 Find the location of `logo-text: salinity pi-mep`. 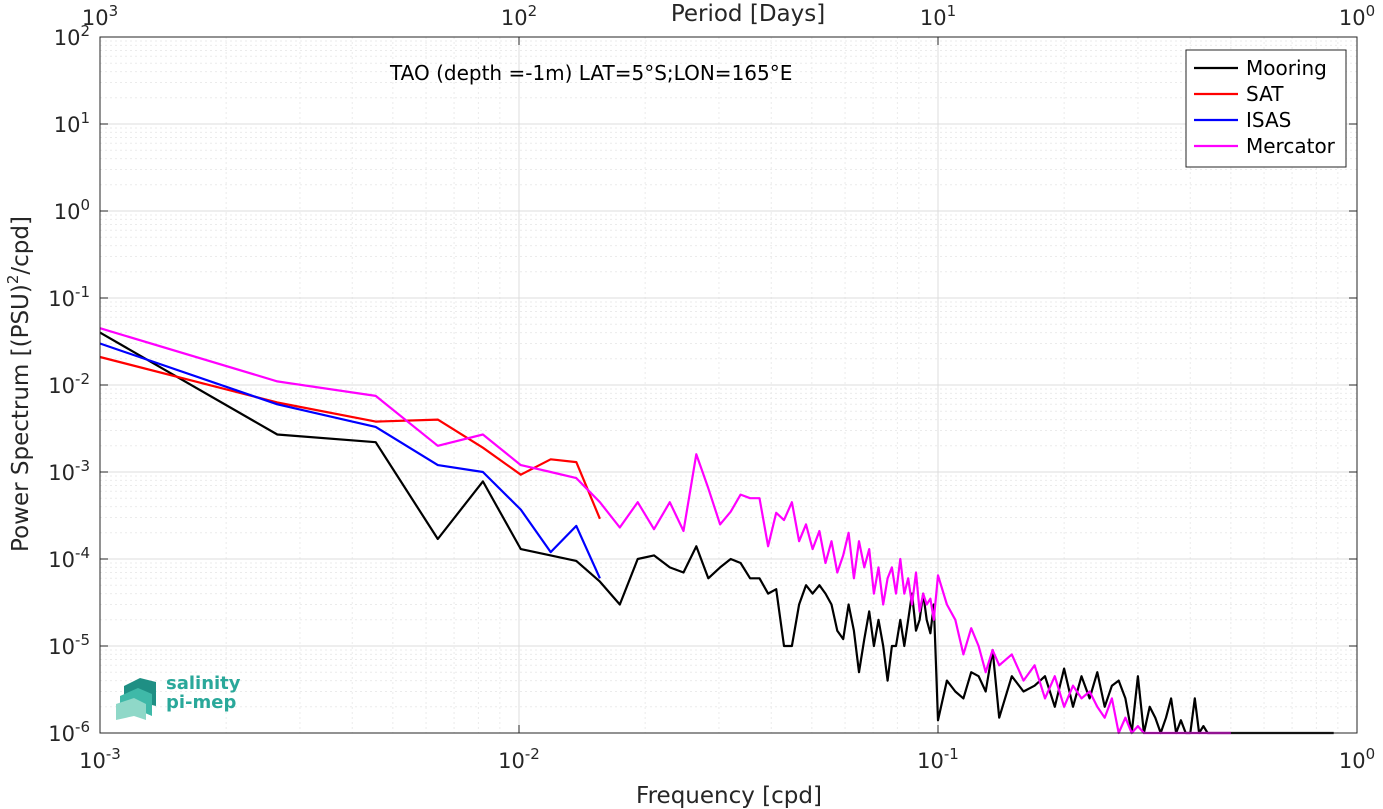

logo-text: salinity pi-mep is located at coordinates (203, 693).